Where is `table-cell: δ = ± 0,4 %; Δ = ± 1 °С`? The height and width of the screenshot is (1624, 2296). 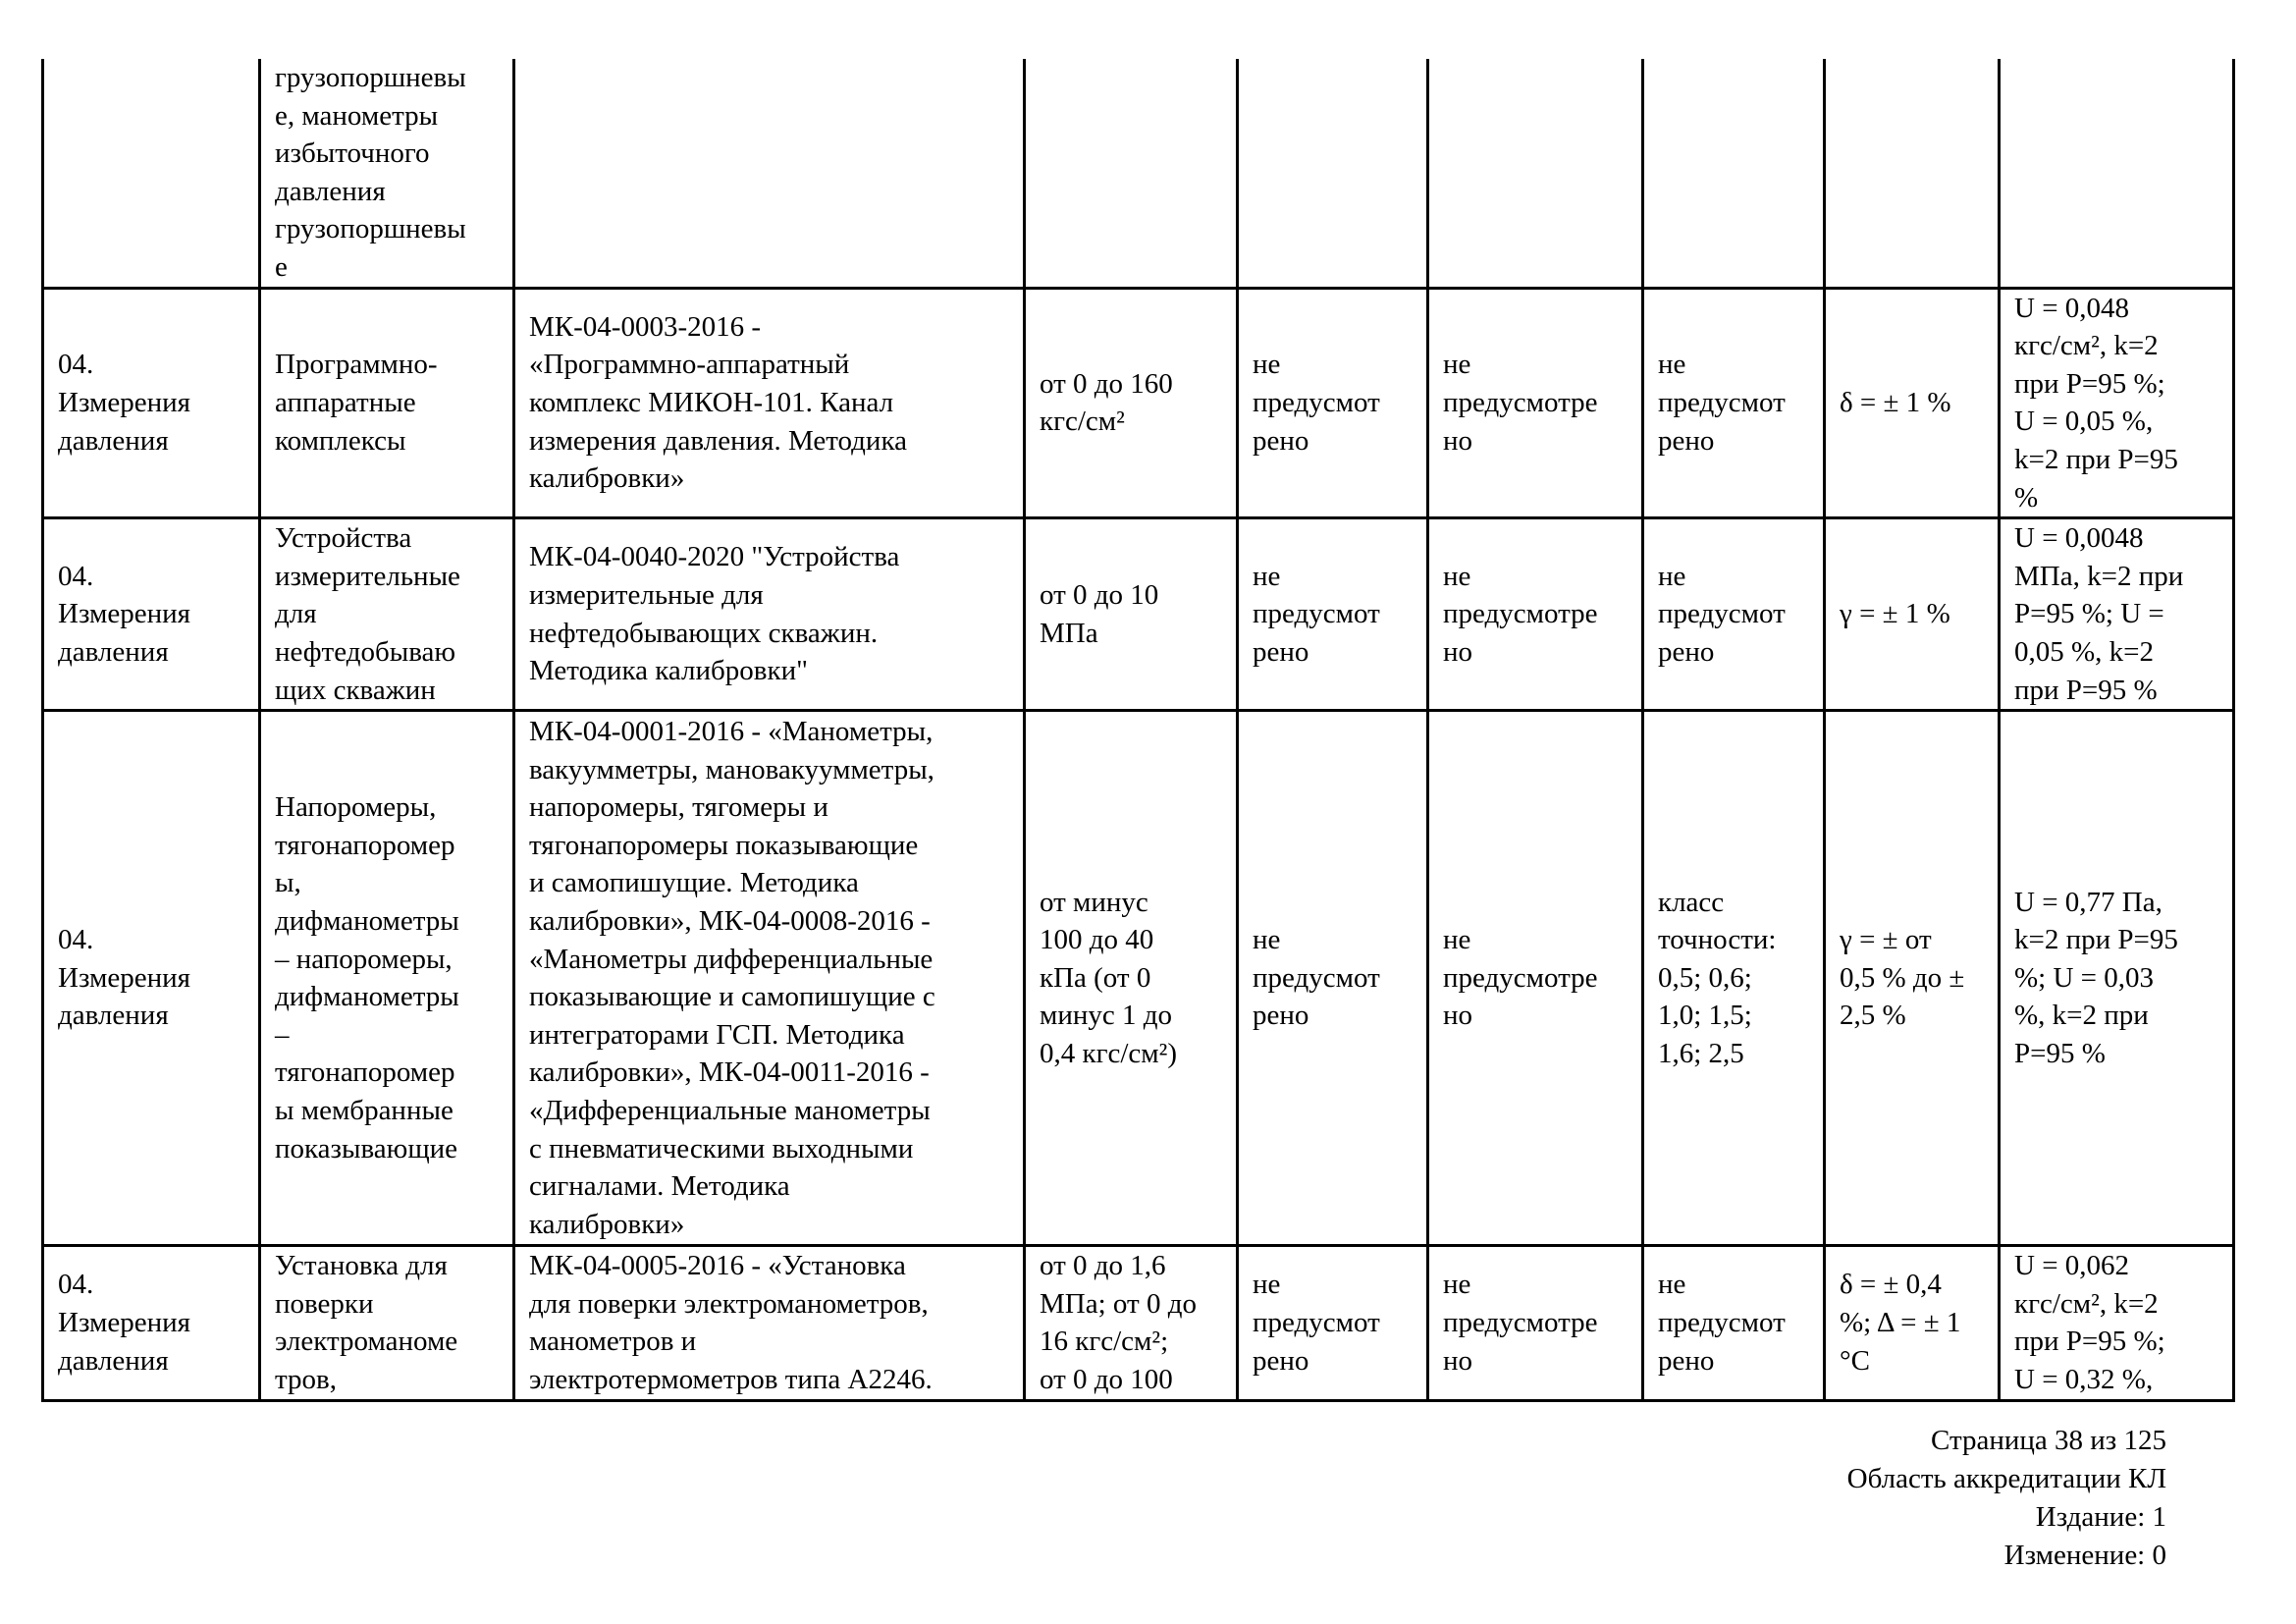
table-cell: δ = ± 0,4 %; Δ = ± 1 °С is located at coordinates (1912, 1323).